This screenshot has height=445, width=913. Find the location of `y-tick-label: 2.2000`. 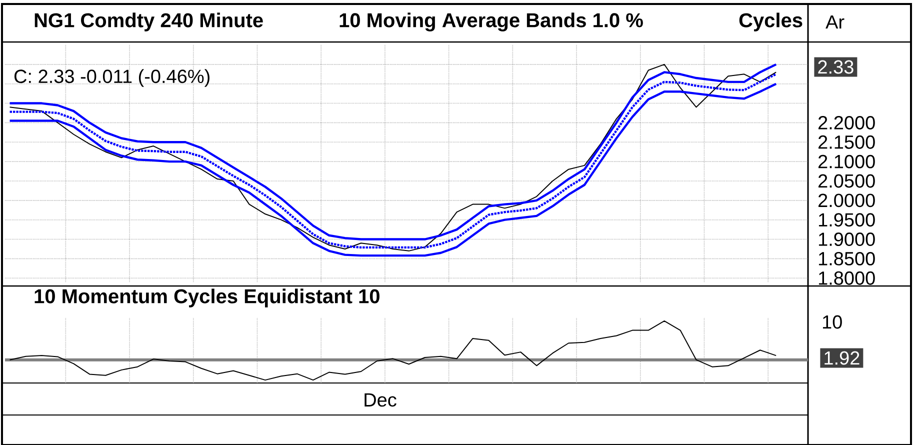

y-tick-label: 2.2000 is located at coordinates (846, 123).